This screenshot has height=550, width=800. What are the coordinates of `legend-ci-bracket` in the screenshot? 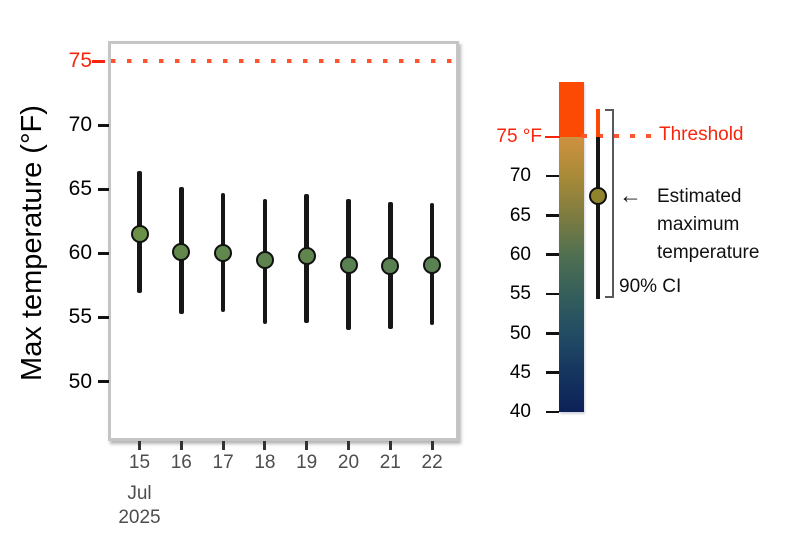 It's located at (609, 204).